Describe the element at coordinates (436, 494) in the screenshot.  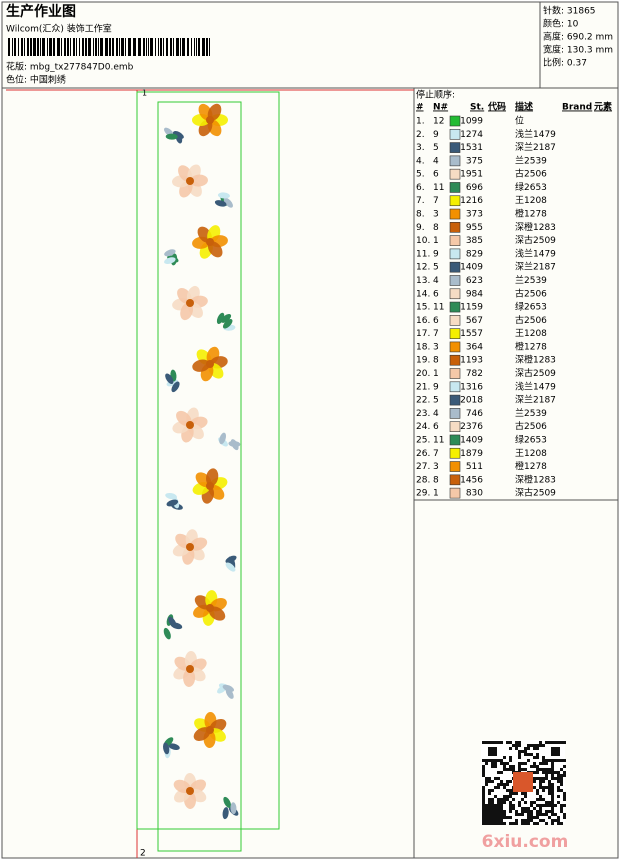
I see `needle: 1` at that location.